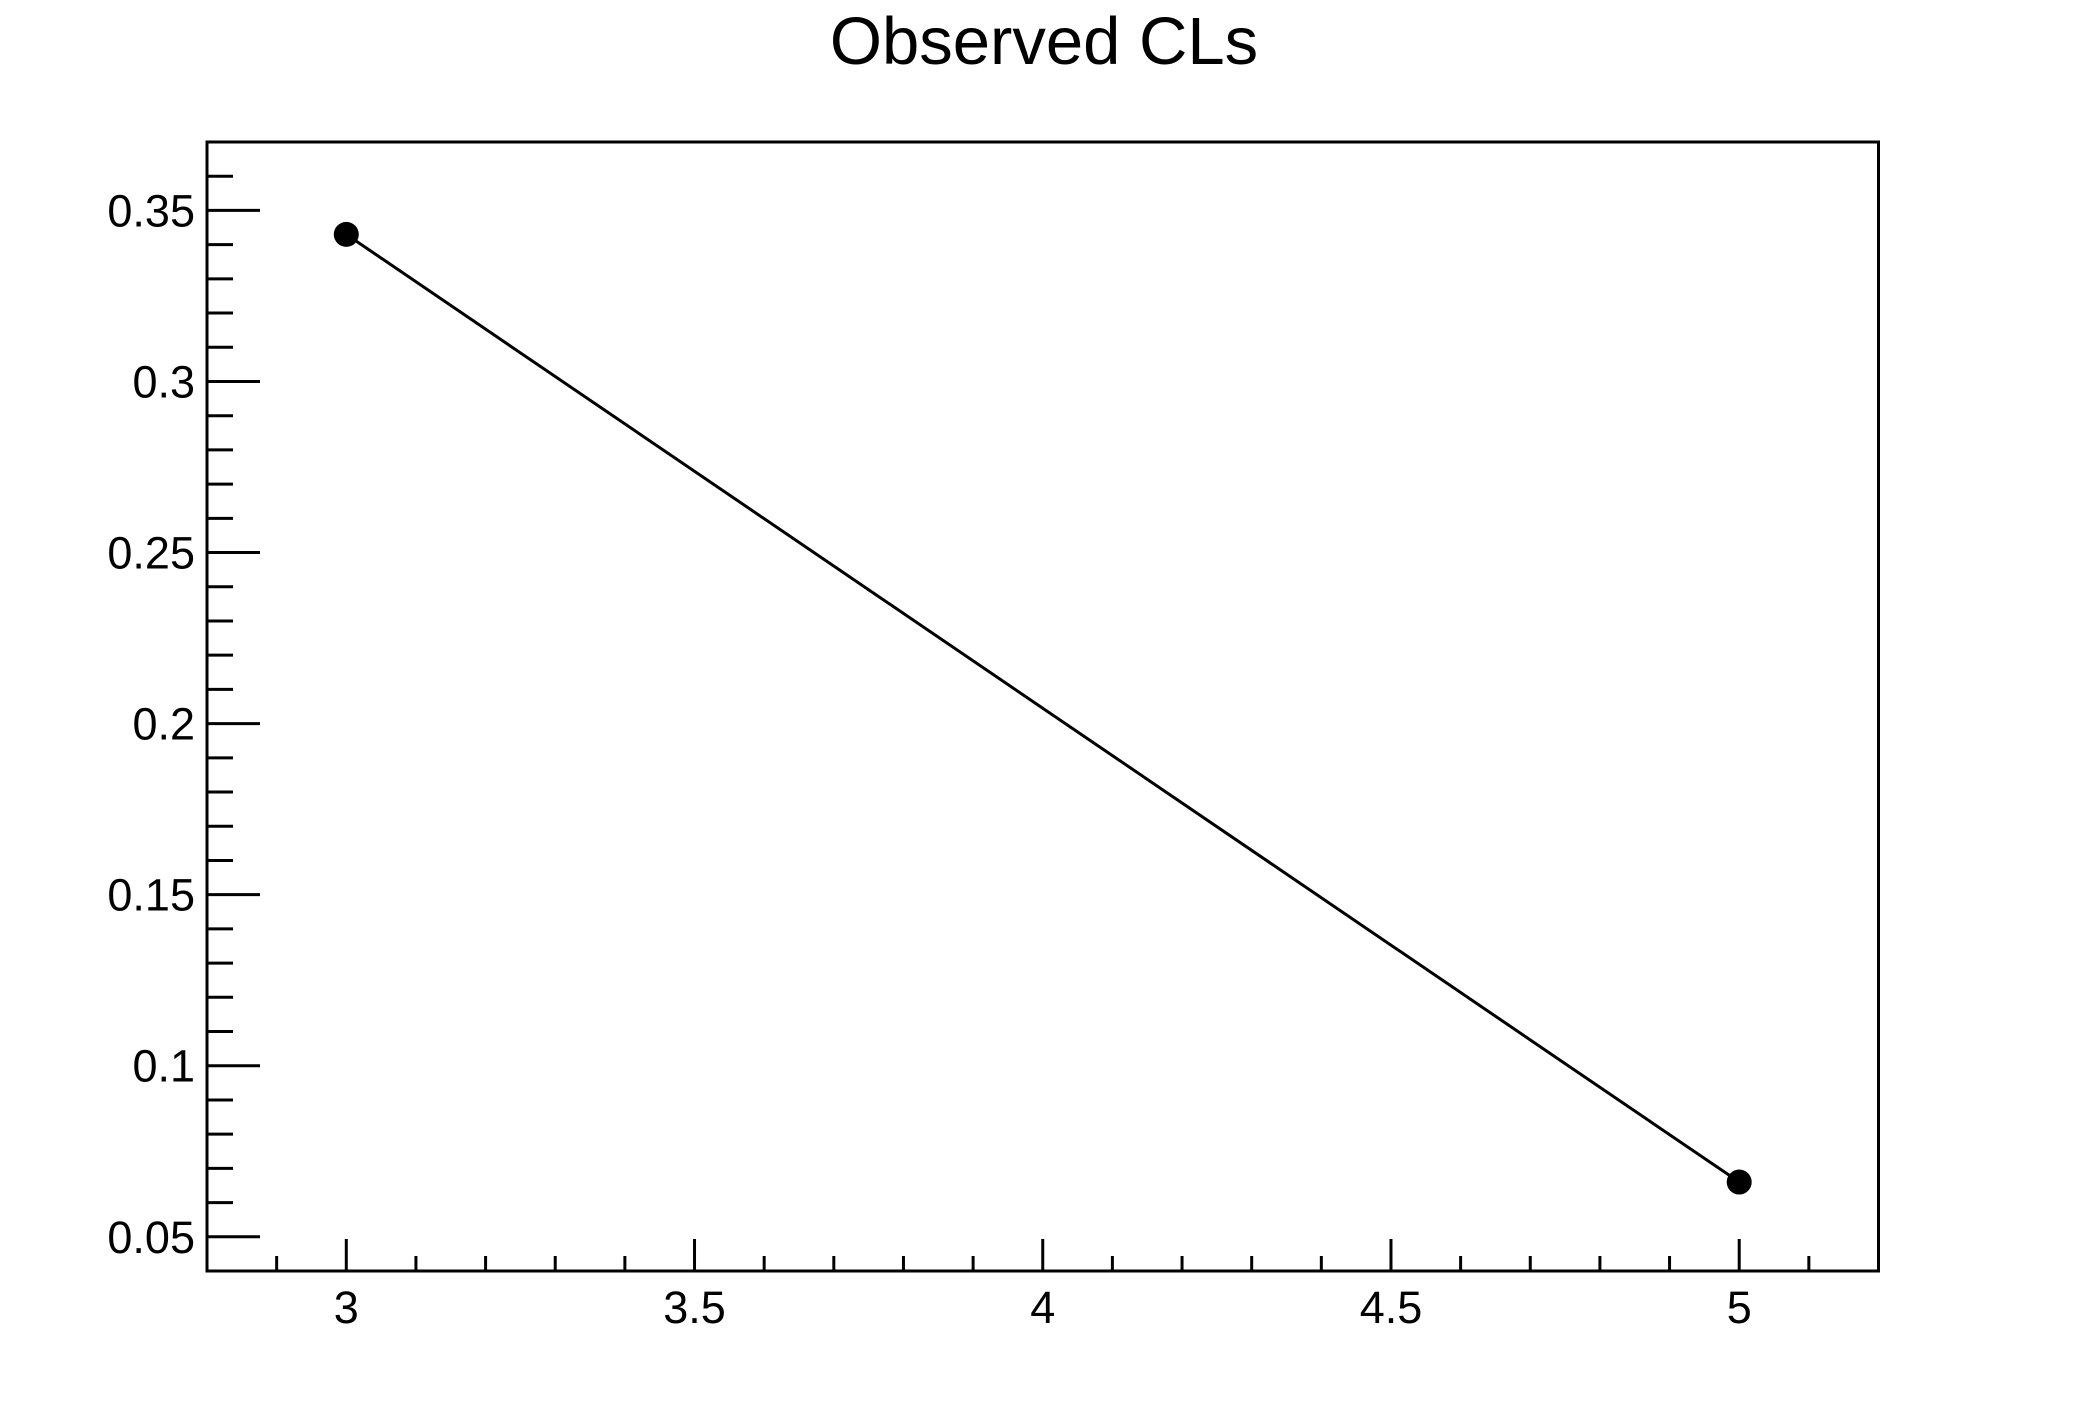 This screenshot has height=1416, width=2088. Describe the element at coordinates (1739, 1307) in the screenshot. I see `x-axis-tick-label: 5` at that location.